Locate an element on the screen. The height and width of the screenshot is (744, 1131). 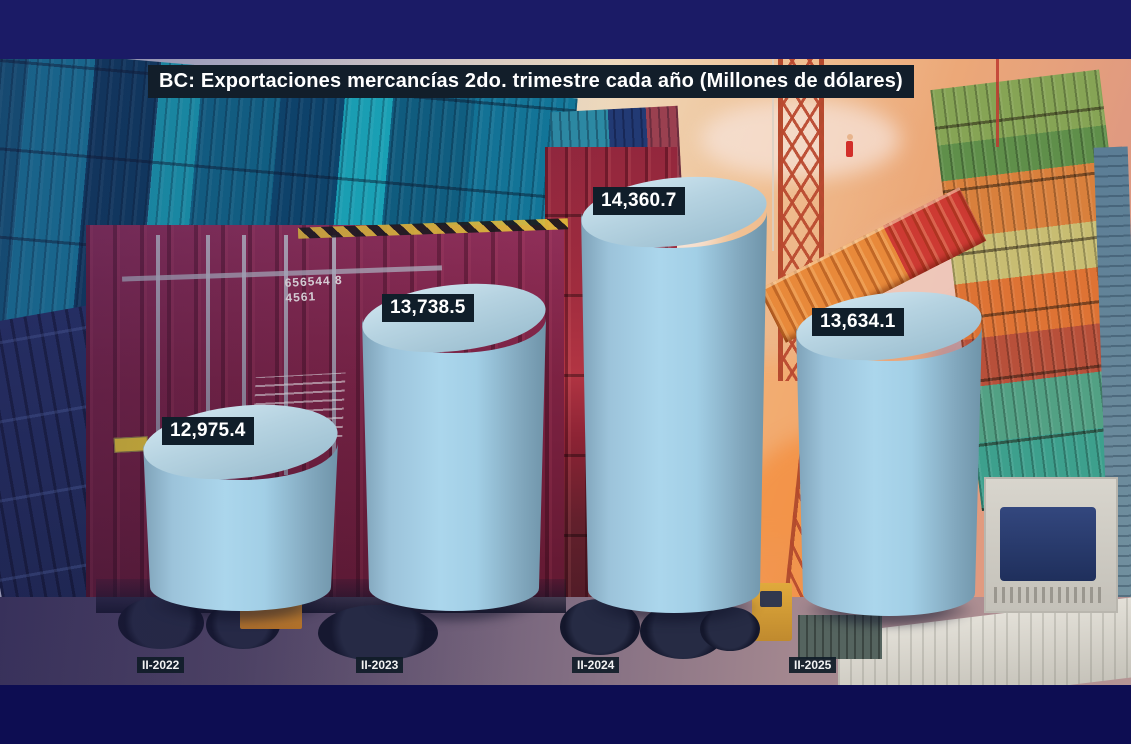
reefer-machinery is located at coordinates (1048, 544).